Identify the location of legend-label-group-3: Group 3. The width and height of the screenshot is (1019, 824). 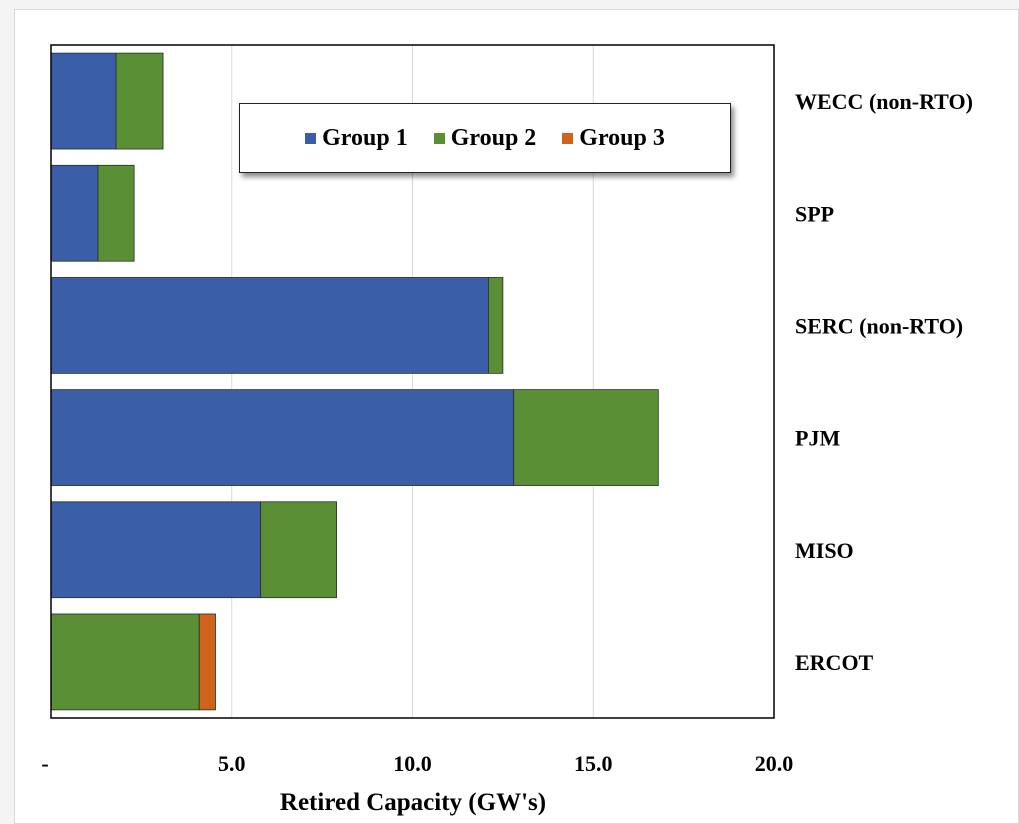
(622, 137).